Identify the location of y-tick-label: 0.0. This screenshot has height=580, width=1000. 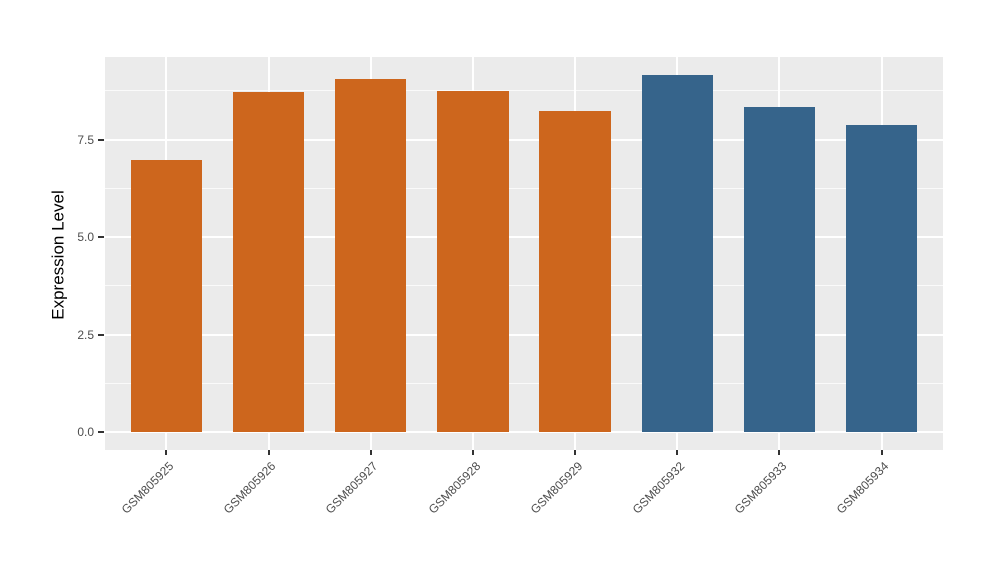
(85, 432).